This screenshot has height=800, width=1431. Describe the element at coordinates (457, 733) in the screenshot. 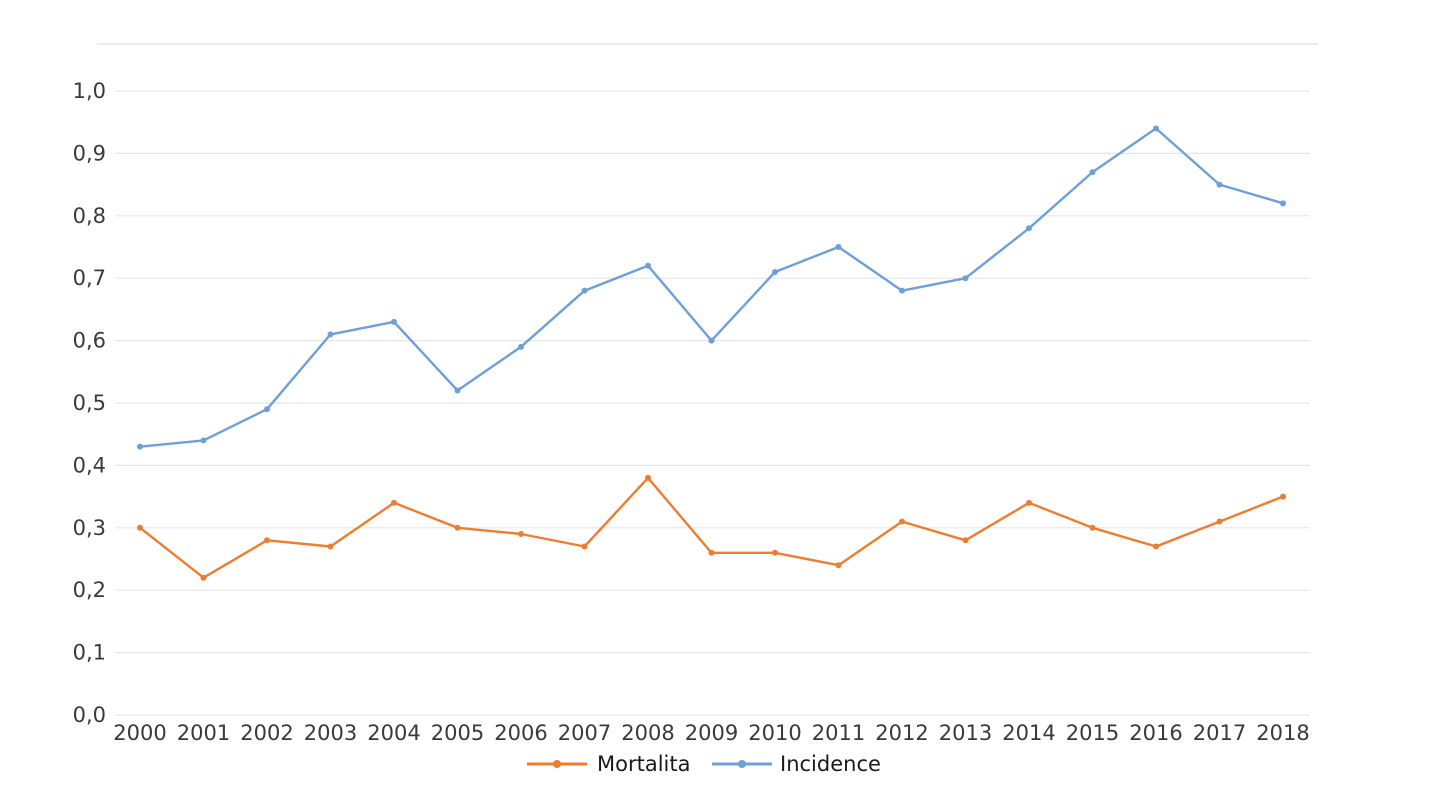

I see `x-tick-label: 2005` at that location.